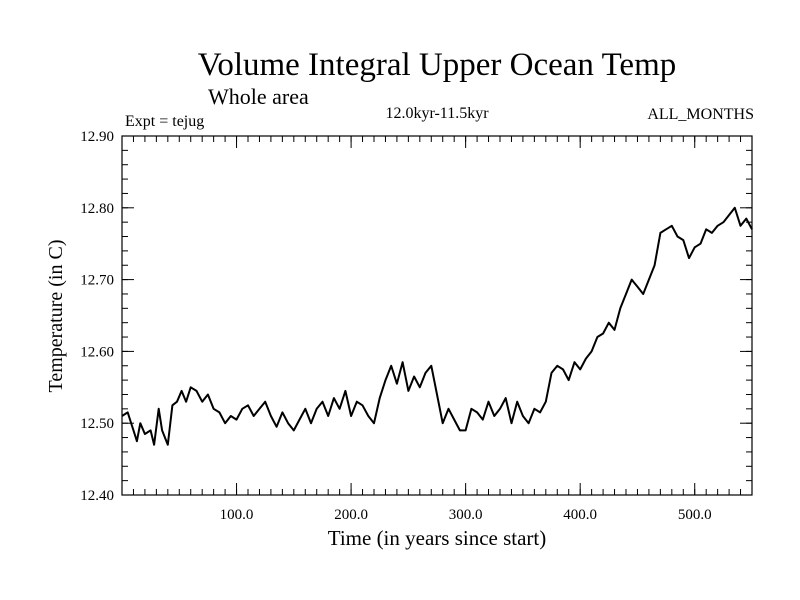 The image size is (800, 600). What do you see at coordinates (56, 316) in the screenshot?
I see `y-axis-label: Temperature (in C)` at bounding box center [56, 316].